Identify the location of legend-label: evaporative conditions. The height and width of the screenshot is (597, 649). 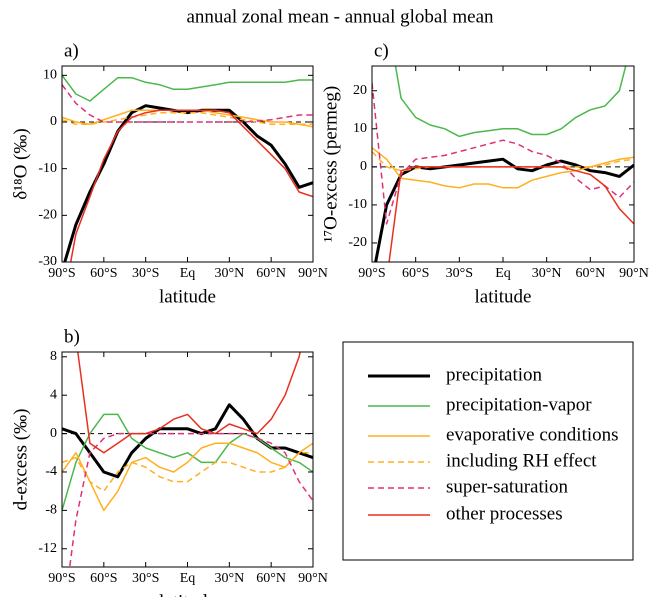
(532, 434).